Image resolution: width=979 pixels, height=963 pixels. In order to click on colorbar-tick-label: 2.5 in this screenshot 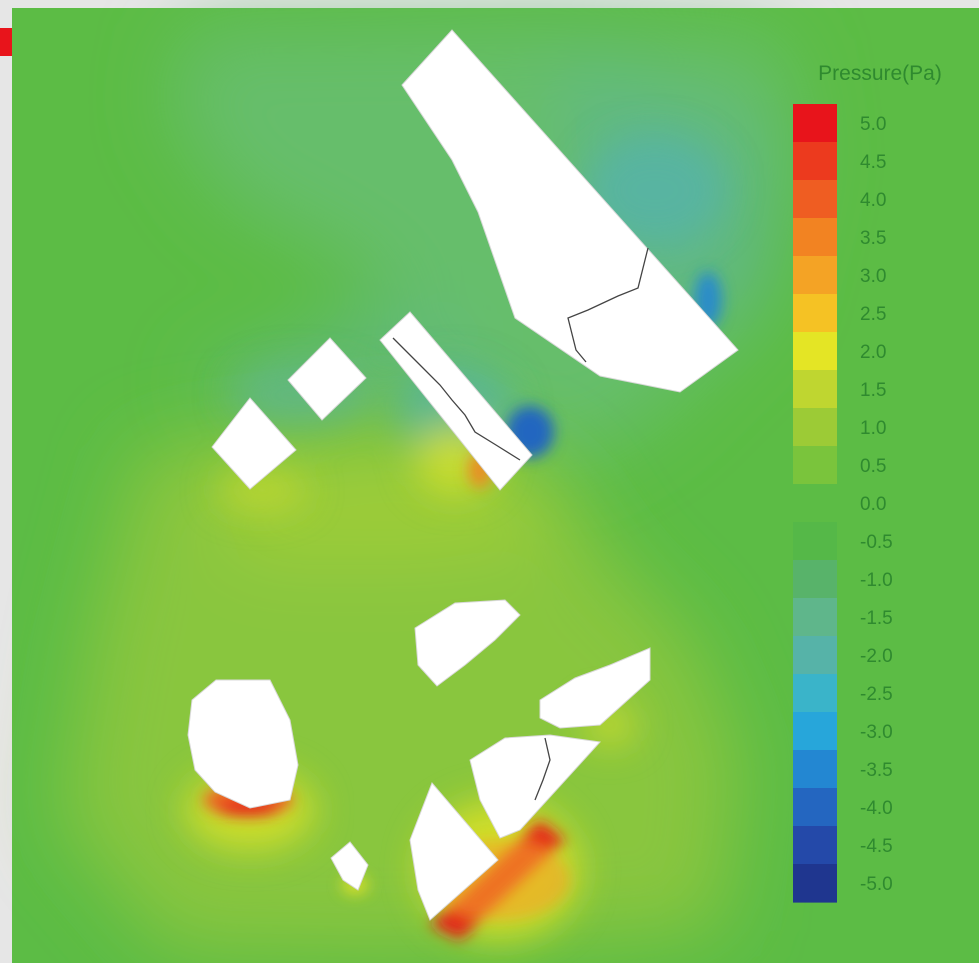, I will do `click(873, 314)`.